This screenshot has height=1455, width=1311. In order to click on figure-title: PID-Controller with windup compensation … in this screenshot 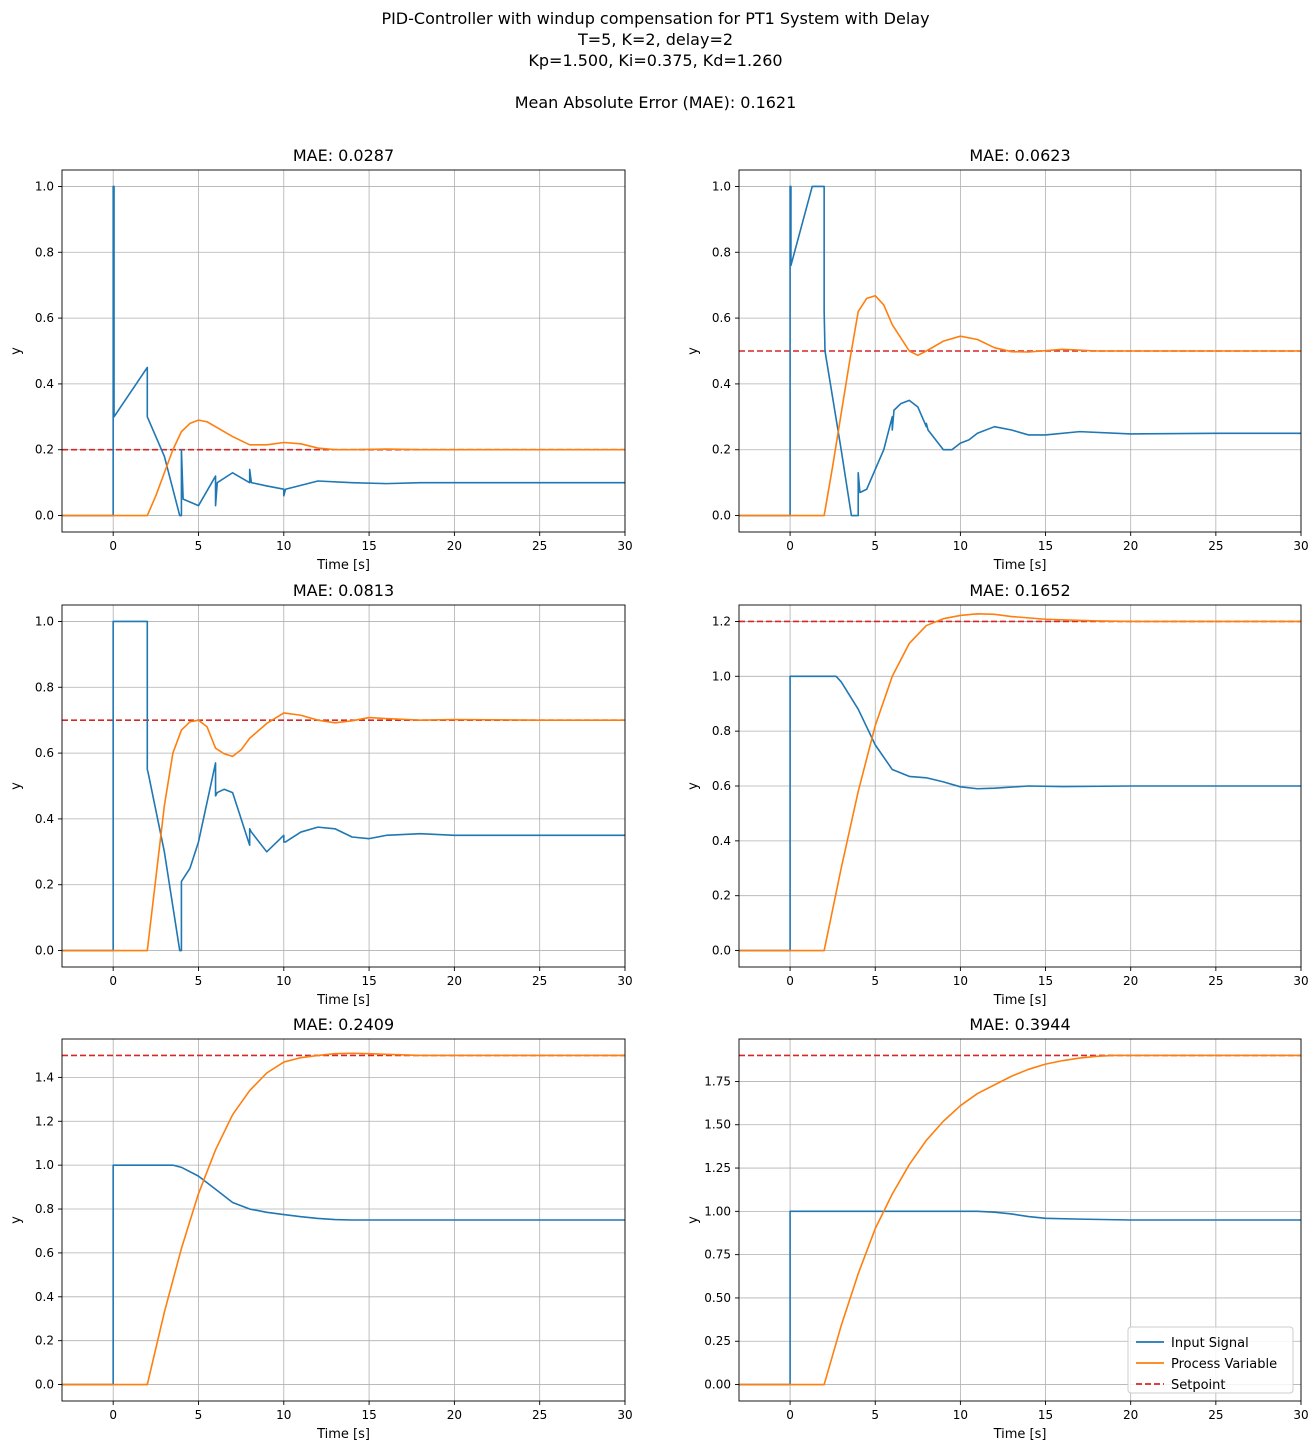, I will do `click(655, 60)`.